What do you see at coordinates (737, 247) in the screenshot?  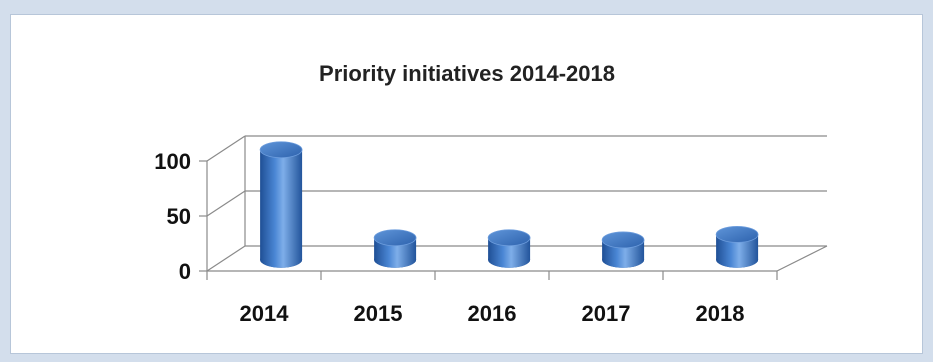 I see `bar-2018` at bounding box center [737, 247].